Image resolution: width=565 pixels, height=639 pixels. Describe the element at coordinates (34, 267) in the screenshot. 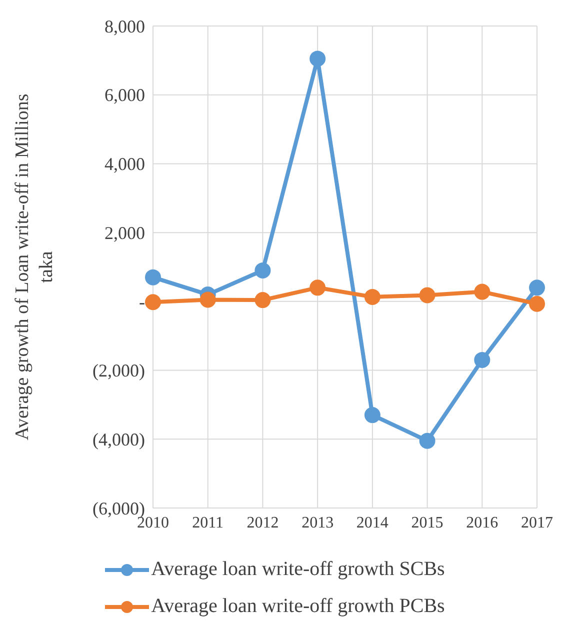

I see `y-axis-title: Average growth of Loan write-off in Millions taka` at that location.